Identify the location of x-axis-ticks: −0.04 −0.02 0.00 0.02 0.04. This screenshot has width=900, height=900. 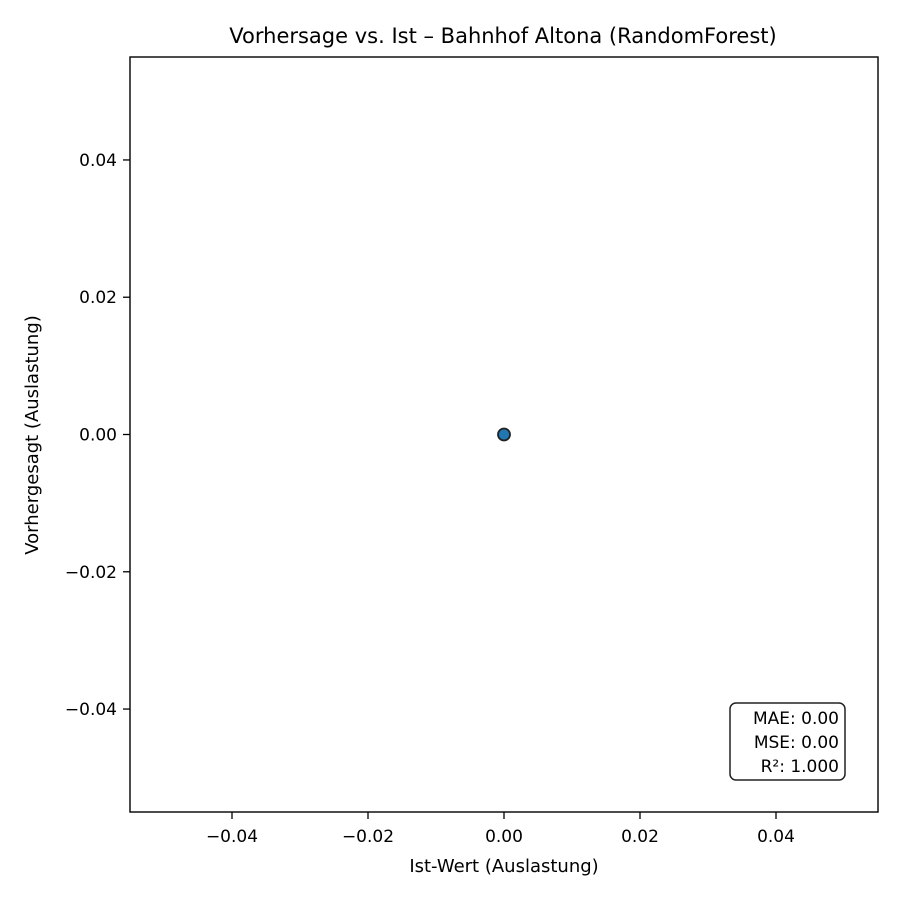
(500, 829).